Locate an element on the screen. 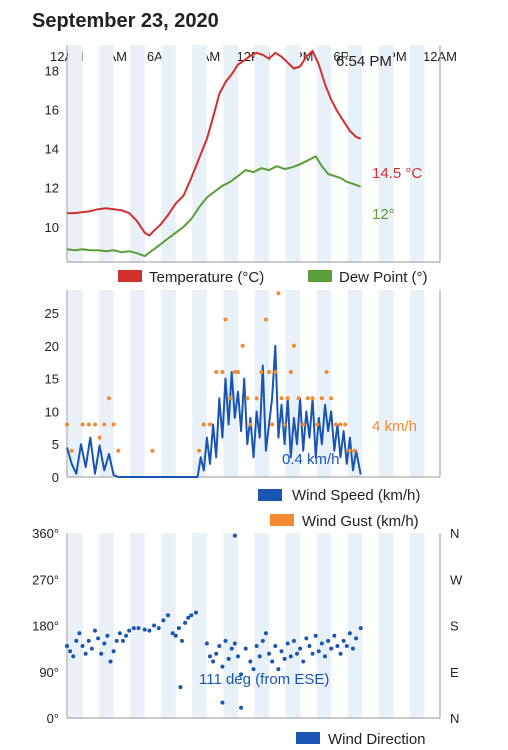  compass-label: N is located at coordinates (454, 718).